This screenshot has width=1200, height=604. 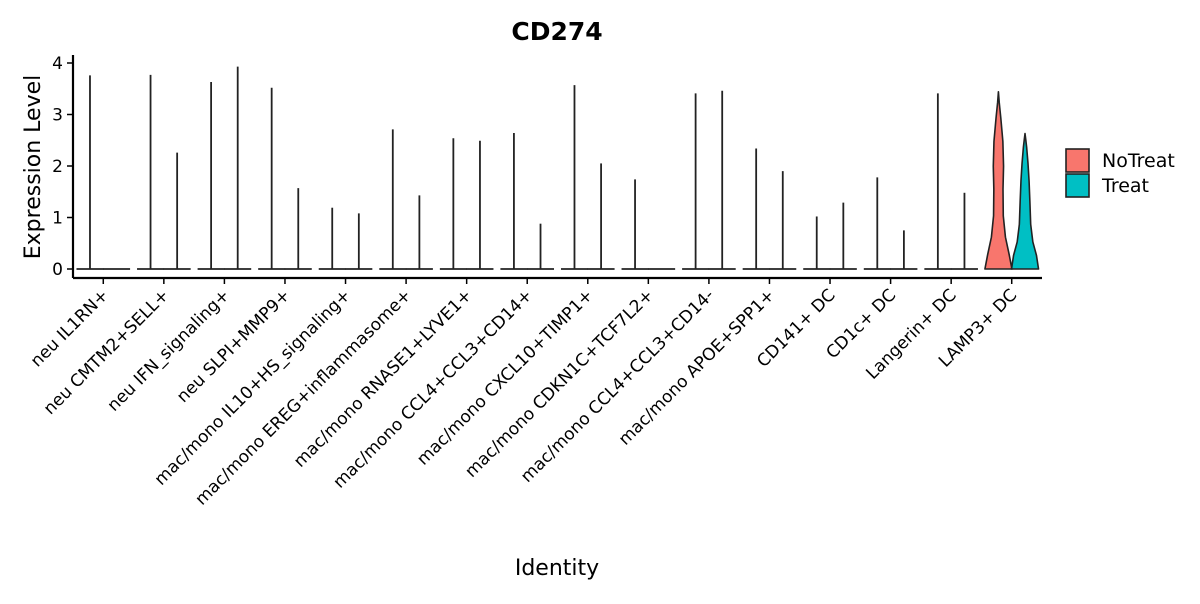 I want to click on legend-swatch-treat, so click(x=1077, y=185).